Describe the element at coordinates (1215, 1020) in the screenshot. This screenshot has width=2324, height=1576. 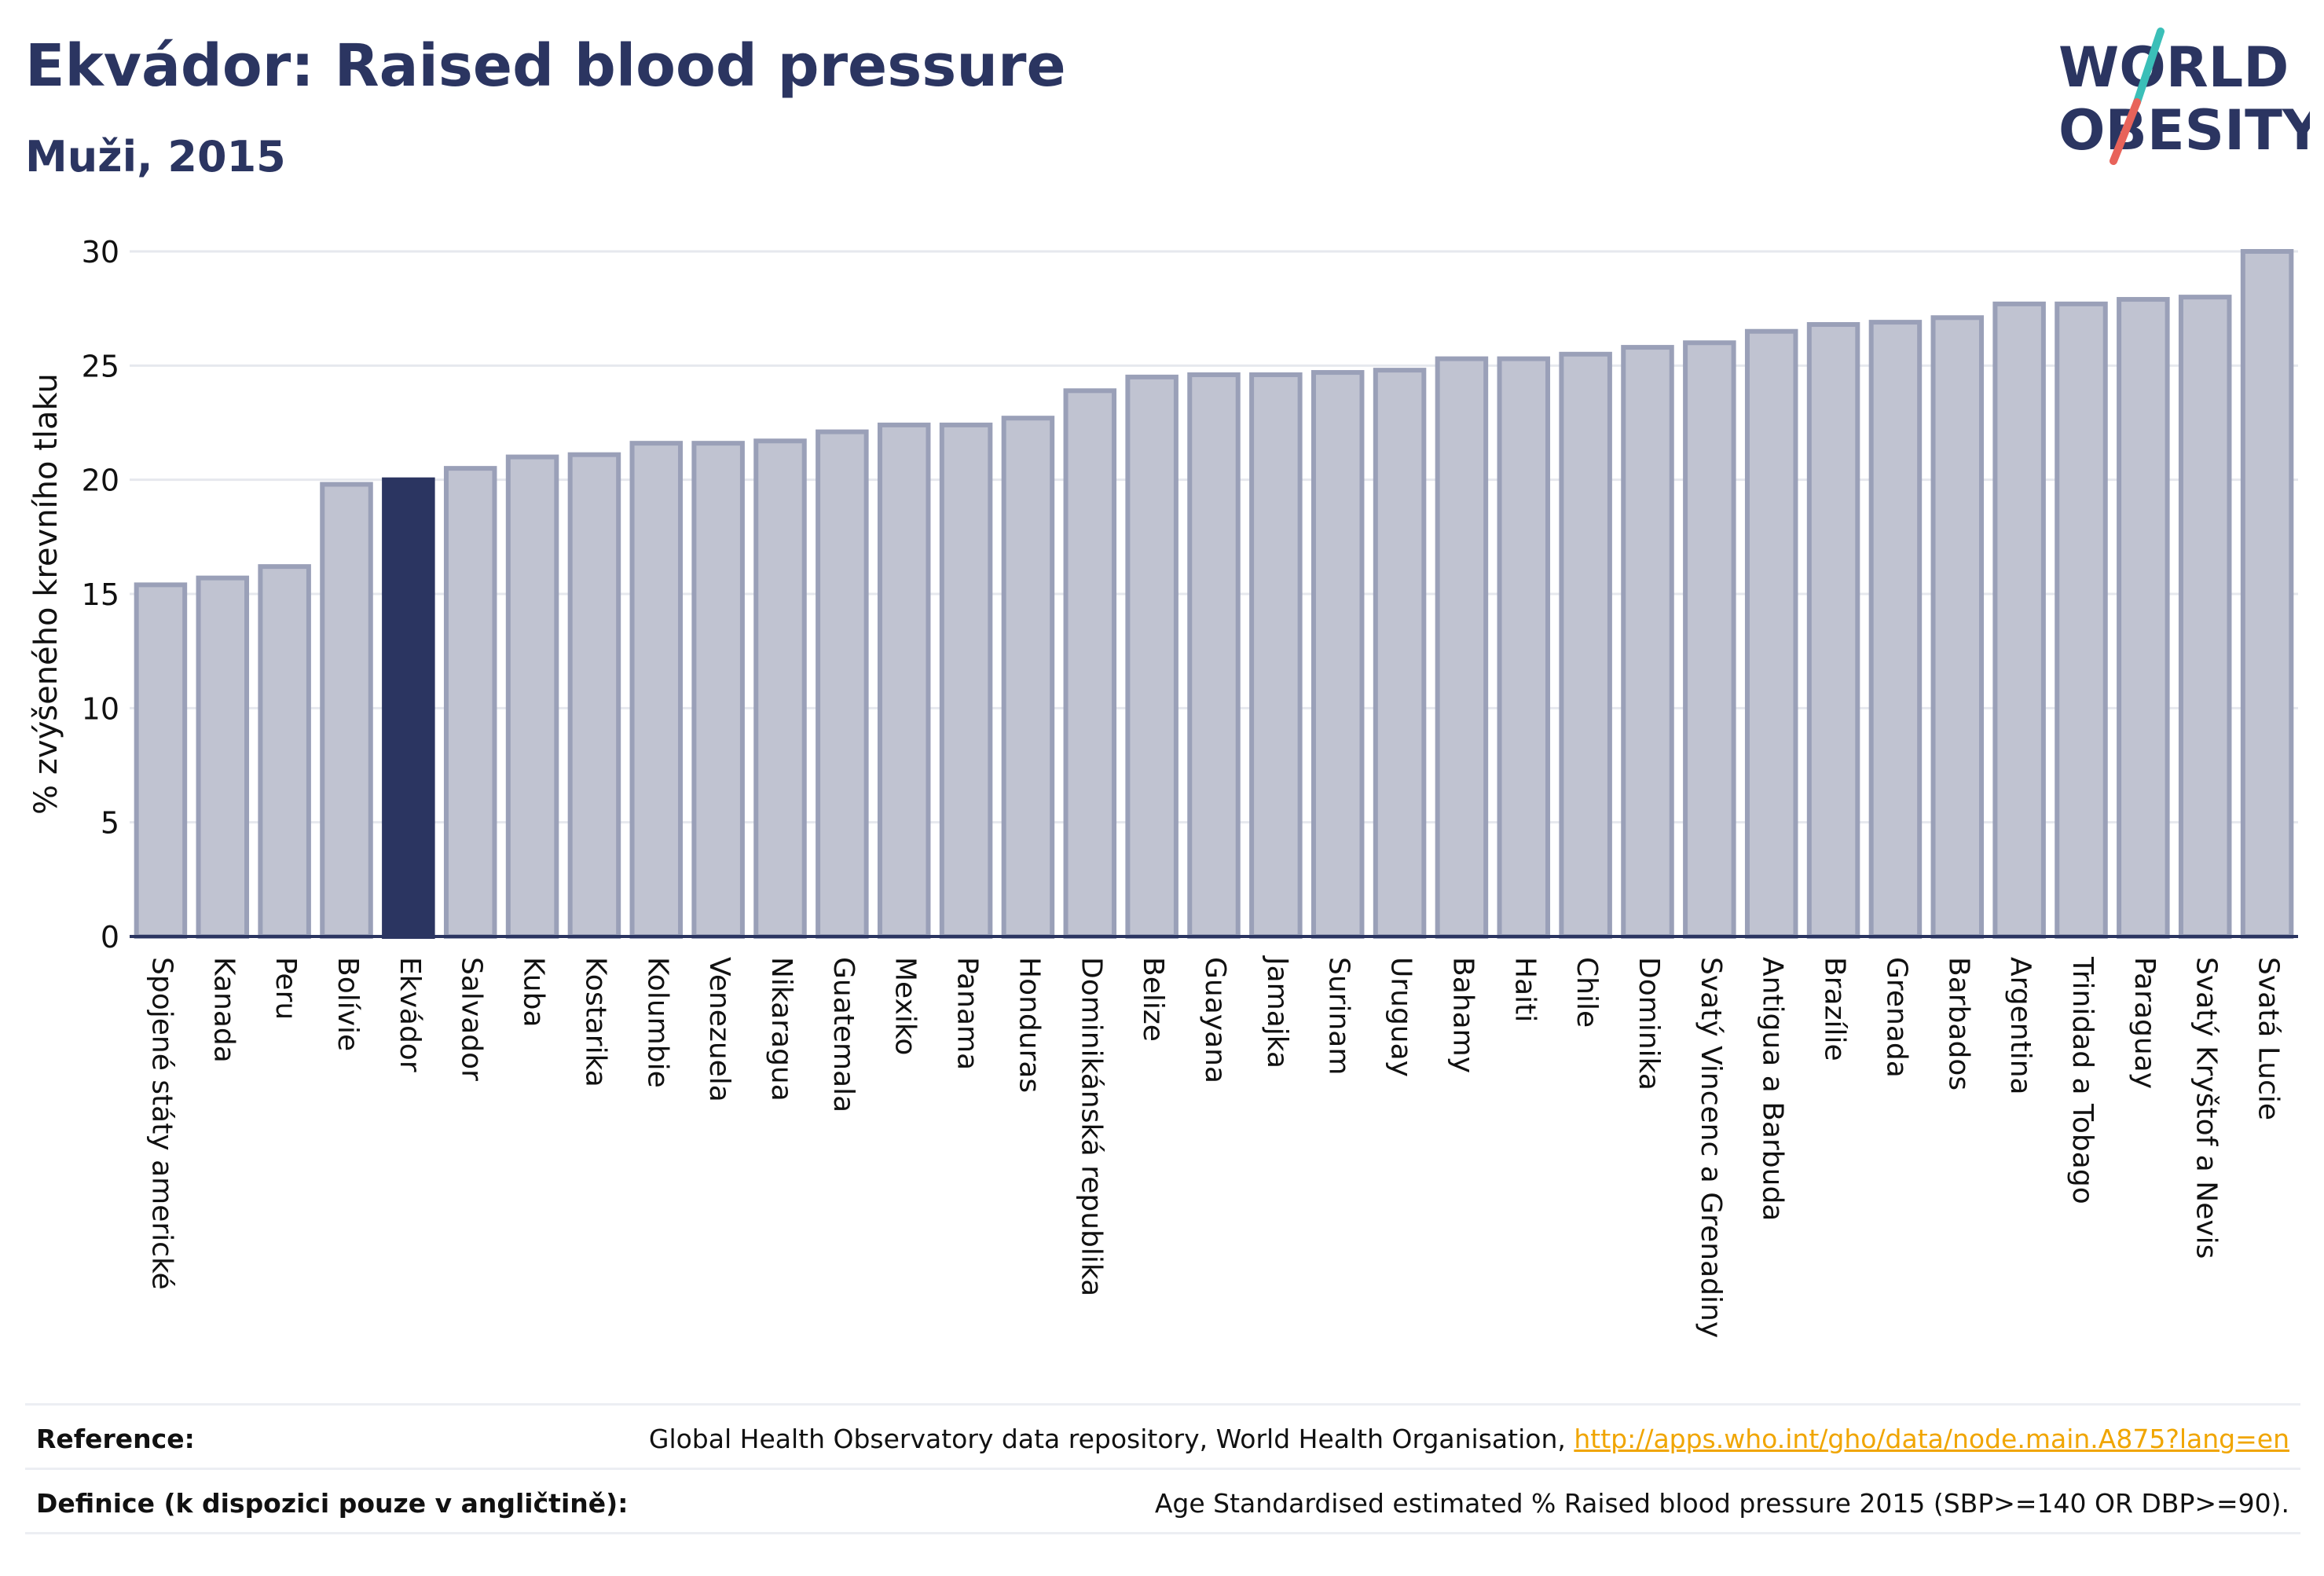
I see `x-tick-label: Guayana` at that location.